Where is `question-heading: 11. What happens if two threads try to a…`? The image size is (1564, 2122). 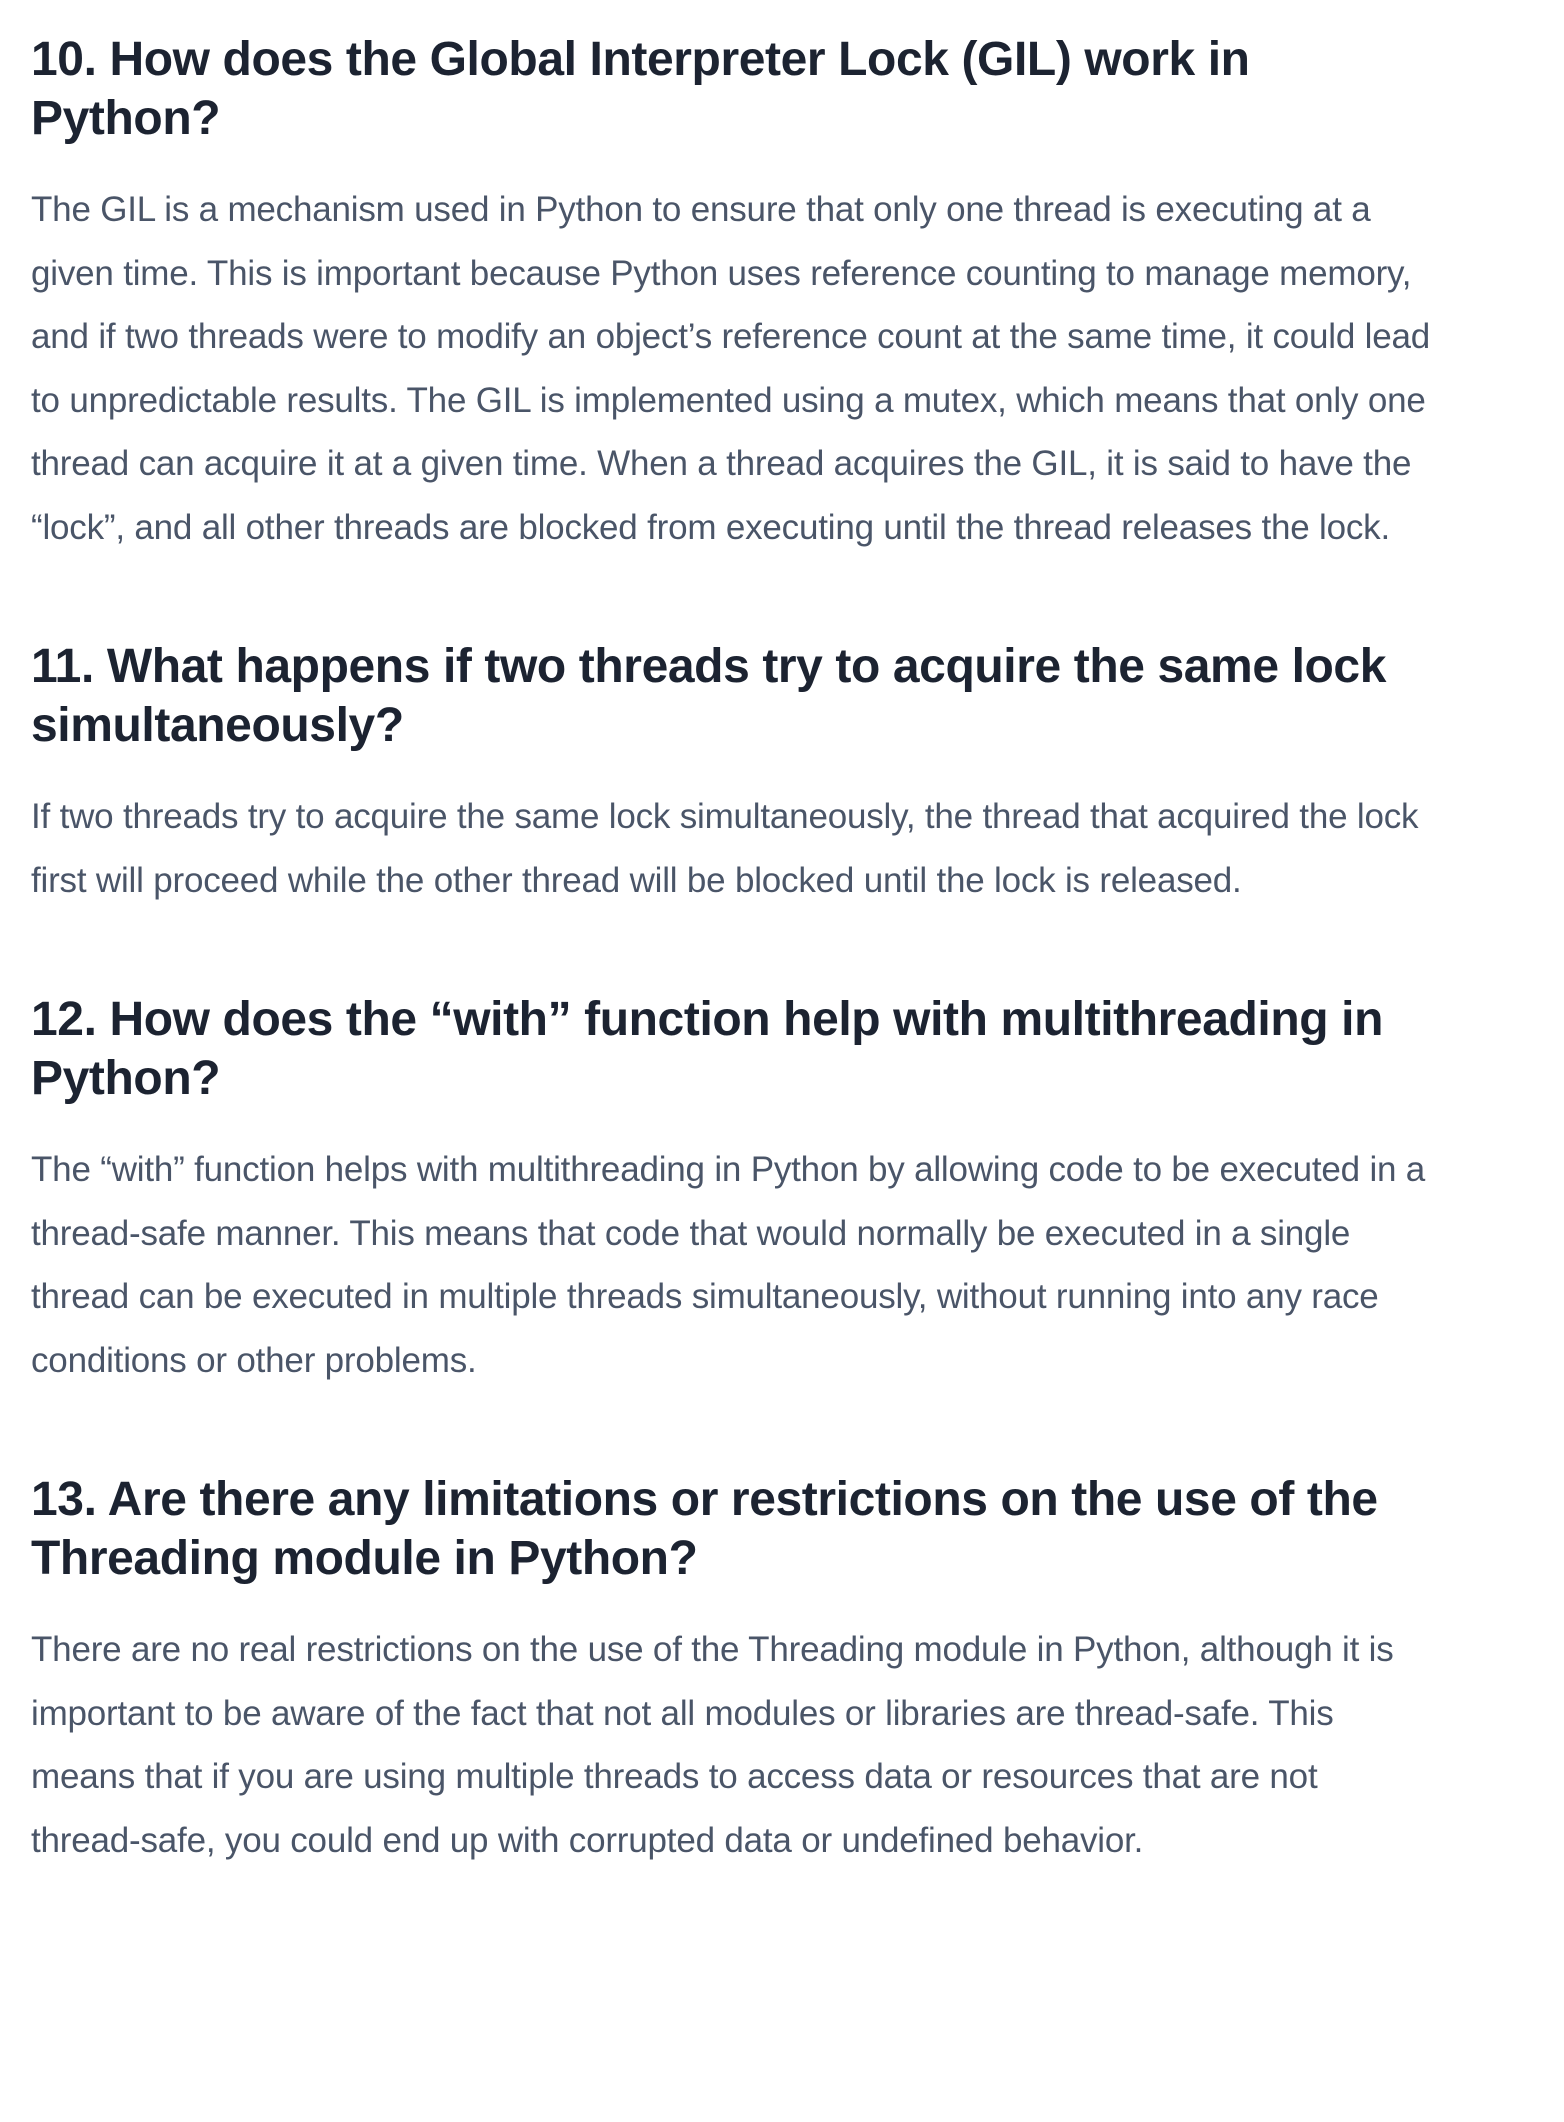 question-heading: 11. What happens if two threads try to a… is located at coordinates (709, 696).